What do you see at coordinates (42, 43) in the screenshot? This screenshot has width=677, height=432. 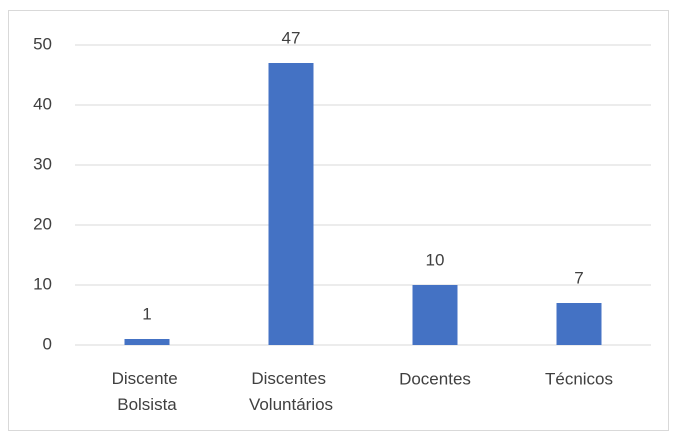 I see `y-tick-label: 50` at bounding box center [42, 43].